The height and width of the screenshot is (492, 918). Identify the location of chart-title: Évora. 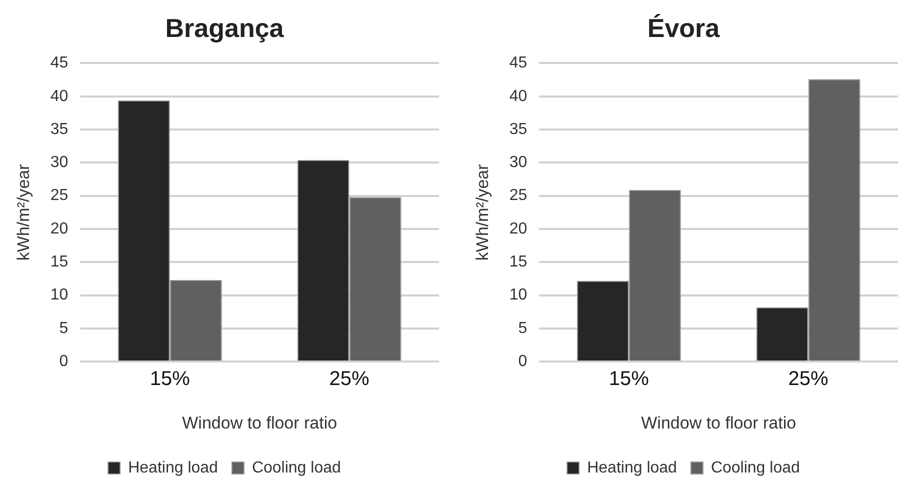
(683, 27).